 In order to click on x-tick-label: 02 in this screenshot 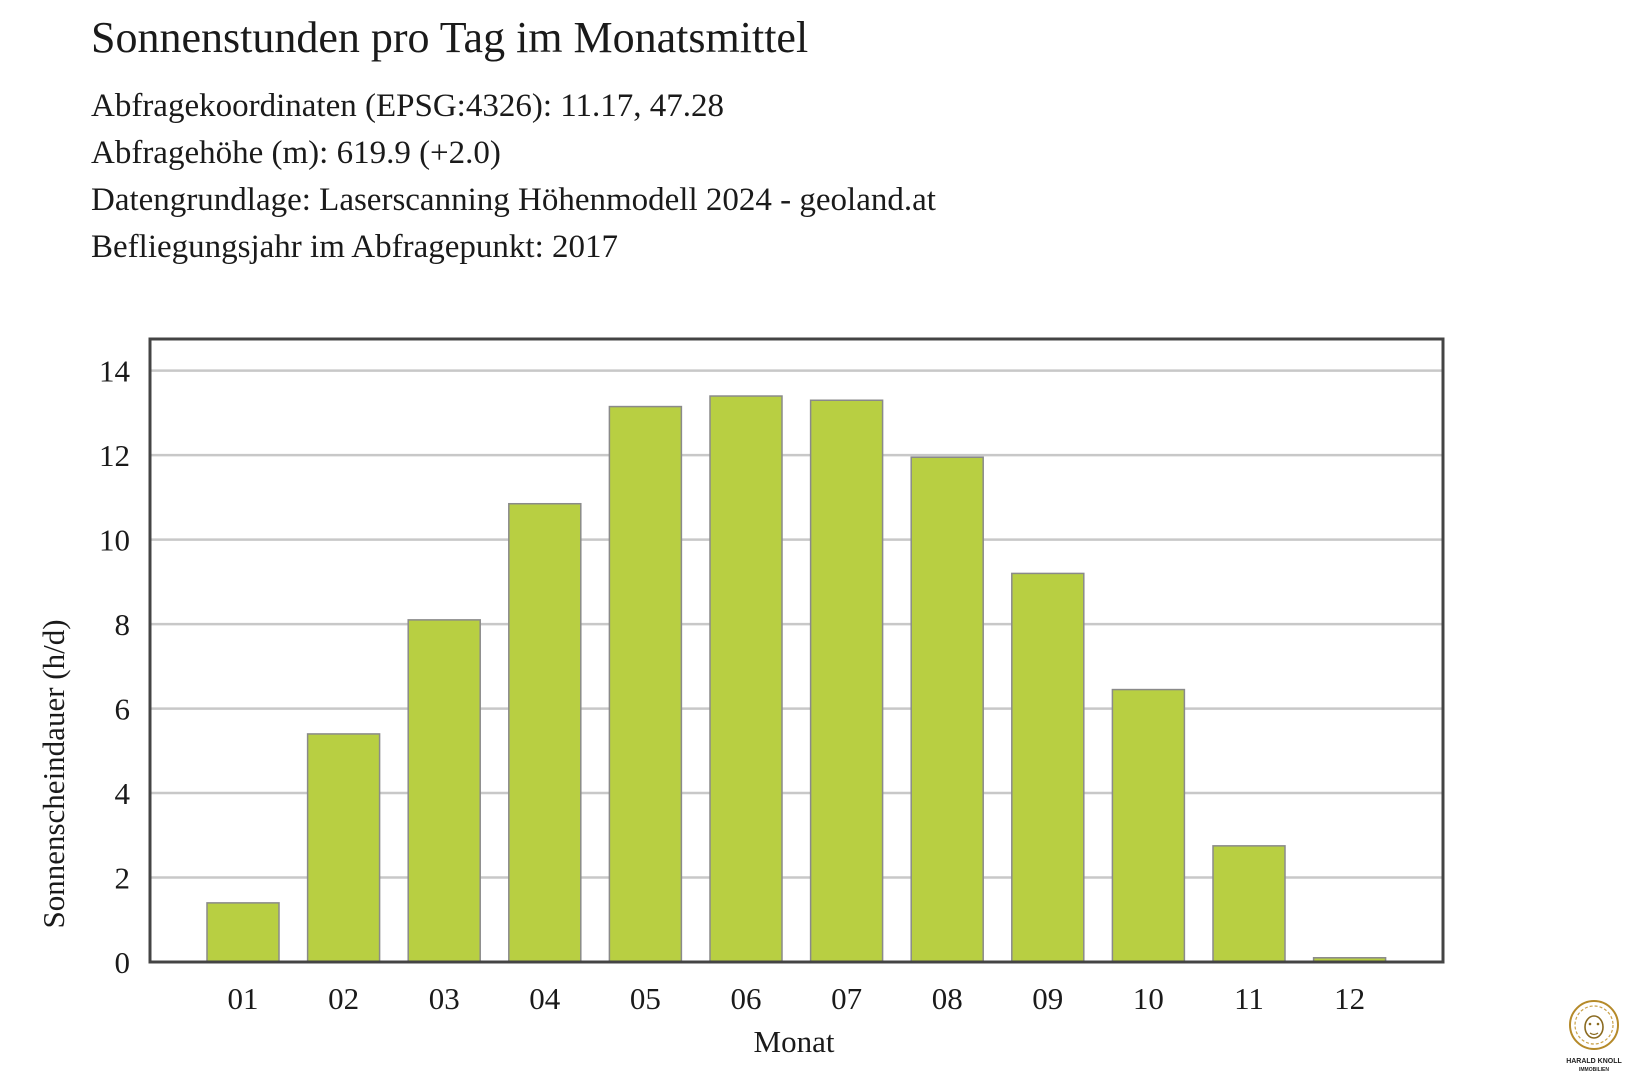, I will do `click(343, 998)`.